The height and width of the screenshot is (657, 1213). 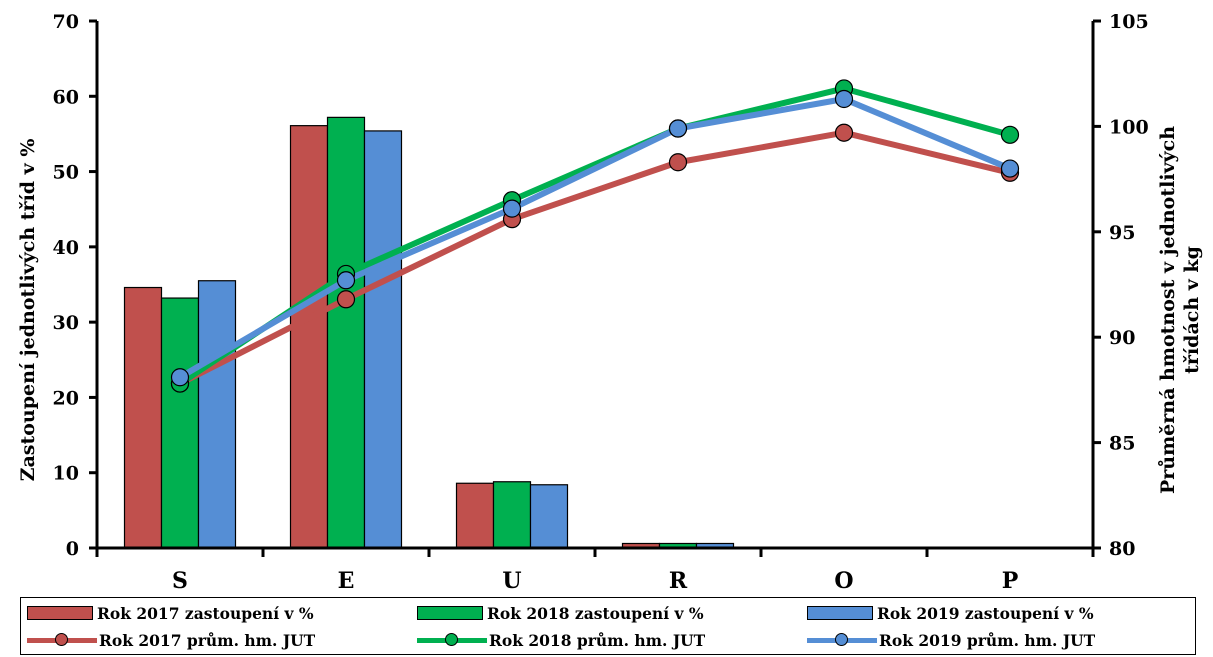 What do you see at coordinates (511, 581) in the screenshot?
I see `x-tick-label-U: U` at bounding box center [511, 581].